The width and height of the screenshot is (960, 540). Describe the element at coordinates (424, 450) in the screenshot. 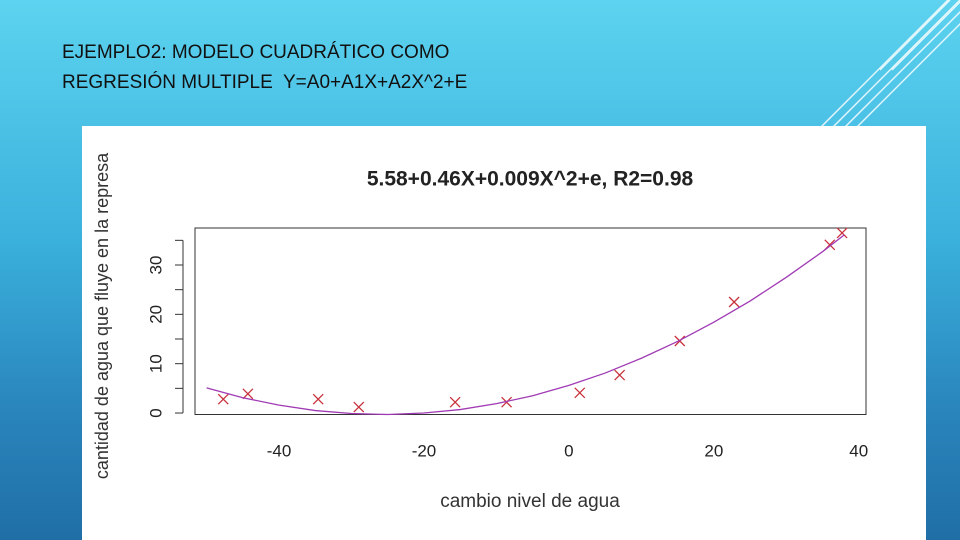

I see `x-tick-label: -20` at that location.